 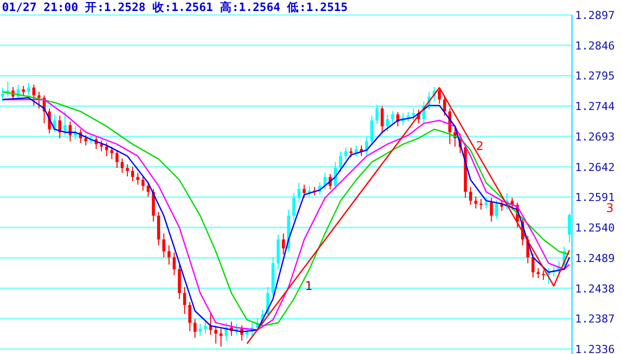 I want to click on annotation: 2, so click(x=480, y=146).